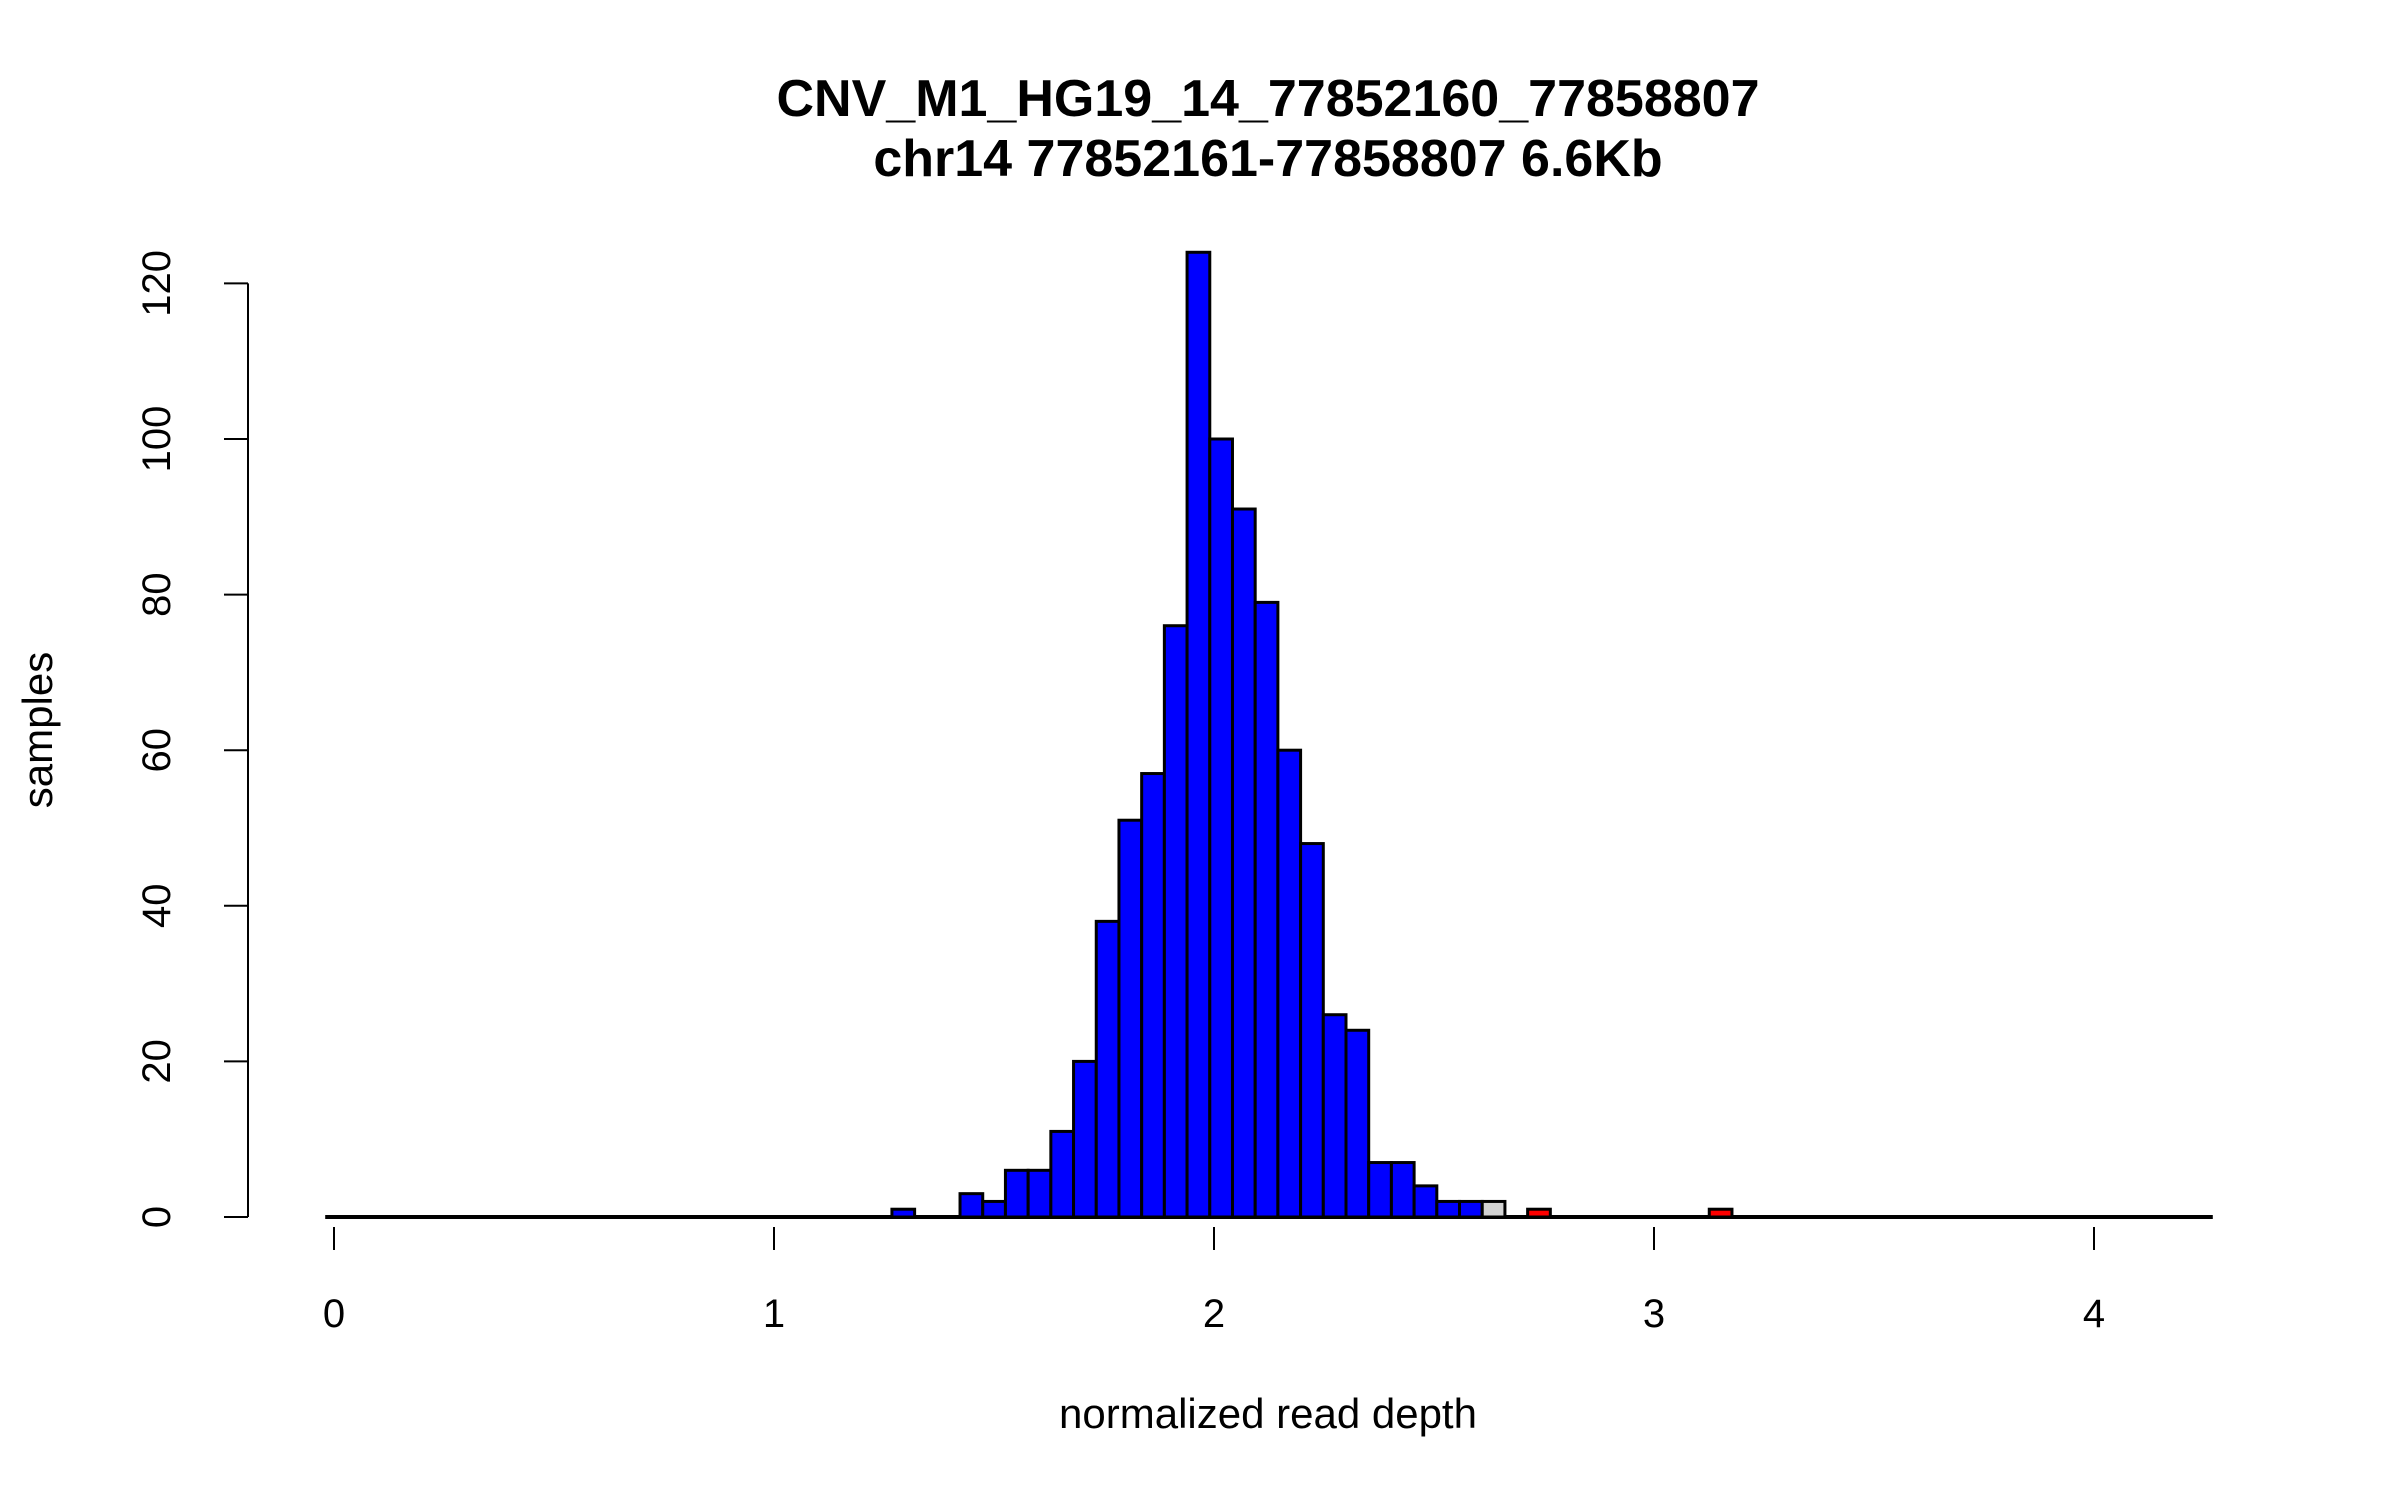  What do you see at coordinates (157, 283) in the screenshot?
I see `y-tick-label: 120` at bounding box center [157, 283].